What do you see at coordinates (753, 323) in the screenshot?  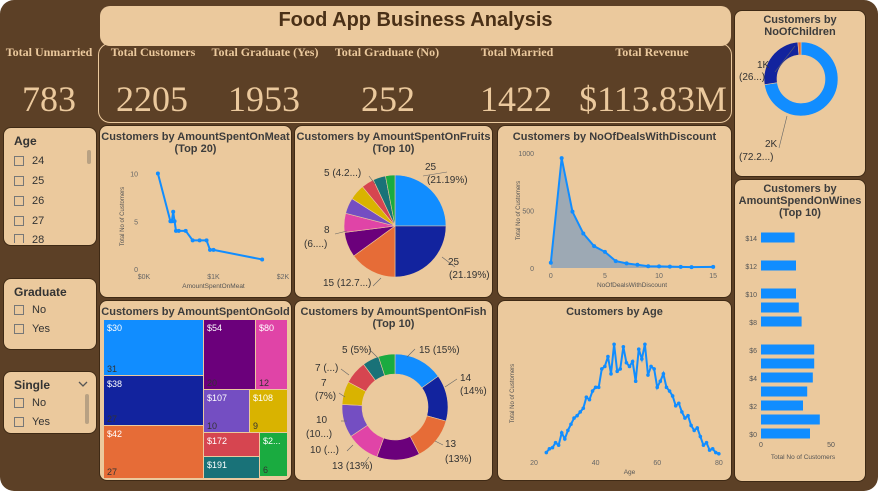 I see `y-tick-label: $8` at bounding box center [753, 323].